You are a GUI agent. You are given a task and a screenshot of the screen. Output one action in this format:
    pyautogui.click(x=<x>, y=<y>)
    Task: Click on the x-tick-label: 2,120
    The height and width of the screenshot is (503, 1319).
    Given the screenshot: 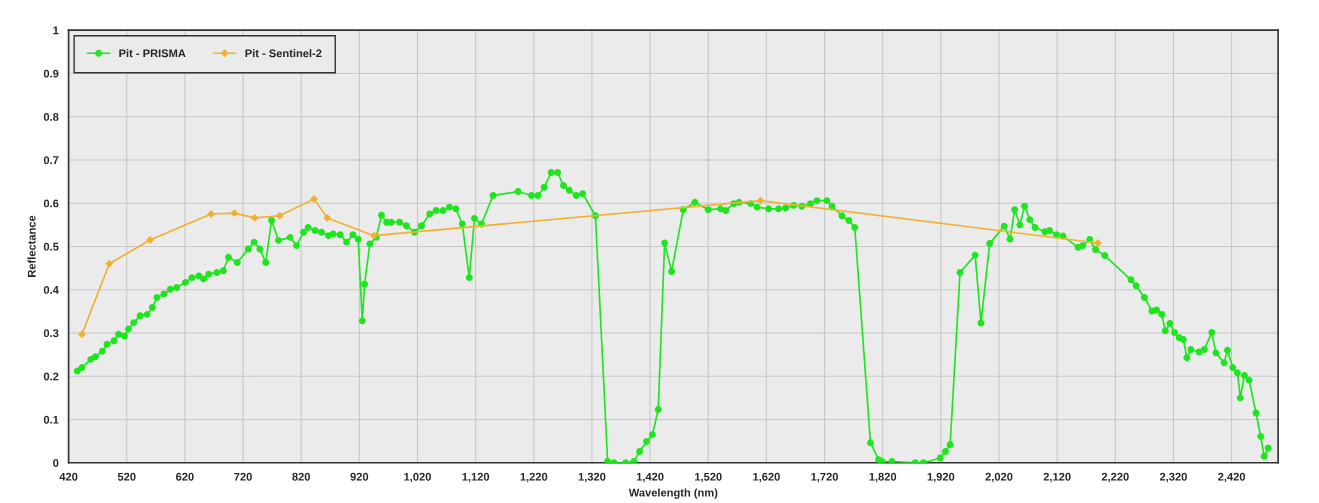 What is the action you would take?
    pyautogui.click(x=1057, y=477)
    